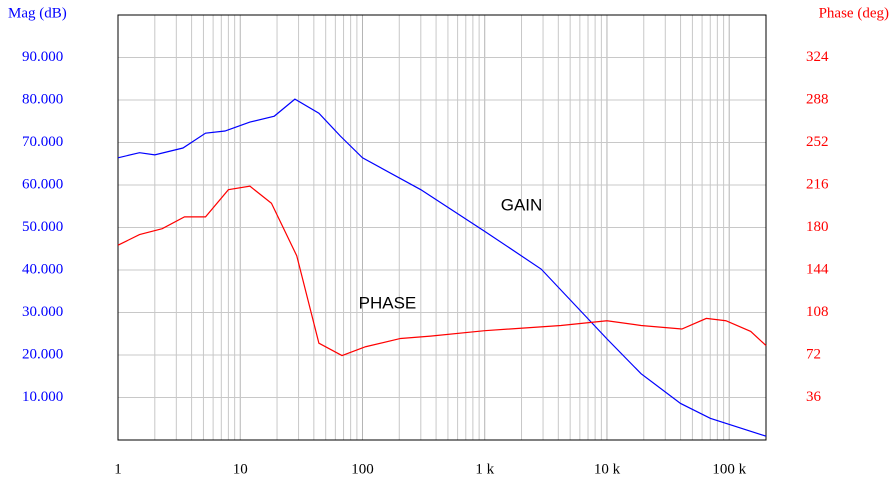  I want to click on y2-tick-label: 324, so click(817, 57).